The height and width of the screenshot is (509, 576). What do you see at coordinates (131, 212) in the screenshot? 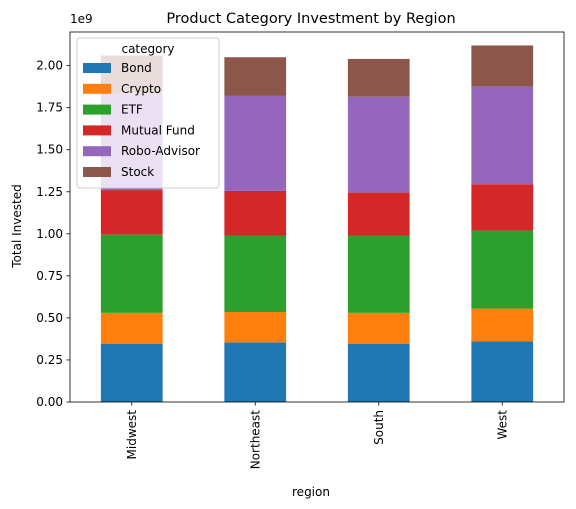
I see `bar-midwest-mutual-fund` at bounding box center [131, 212].